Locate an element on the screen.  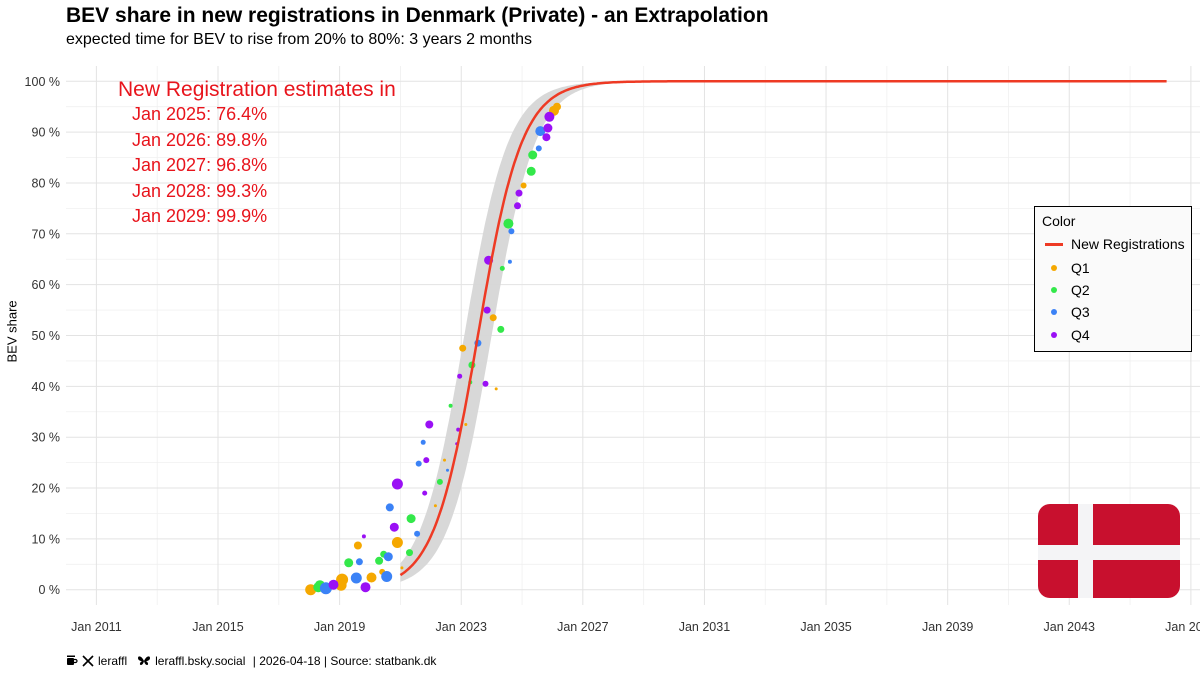
legend-label: Q3 is located at coordinates (1080, 312).